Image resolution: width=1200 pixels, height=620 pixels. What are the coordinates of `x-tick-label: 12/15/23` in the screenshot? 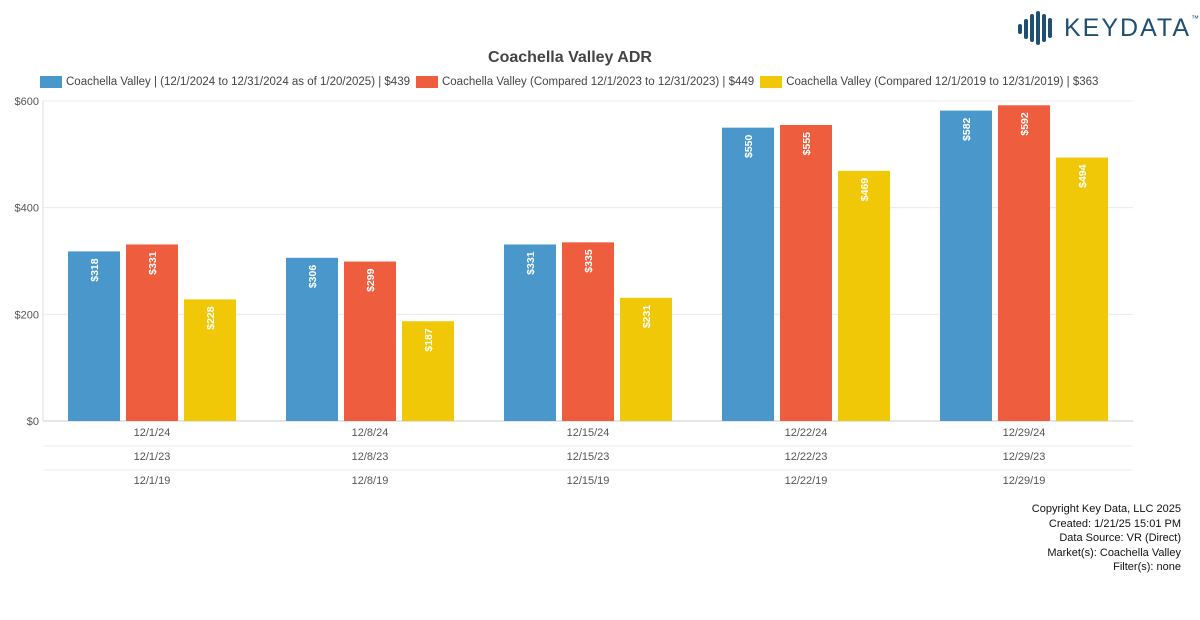 It's located at (588, 457).